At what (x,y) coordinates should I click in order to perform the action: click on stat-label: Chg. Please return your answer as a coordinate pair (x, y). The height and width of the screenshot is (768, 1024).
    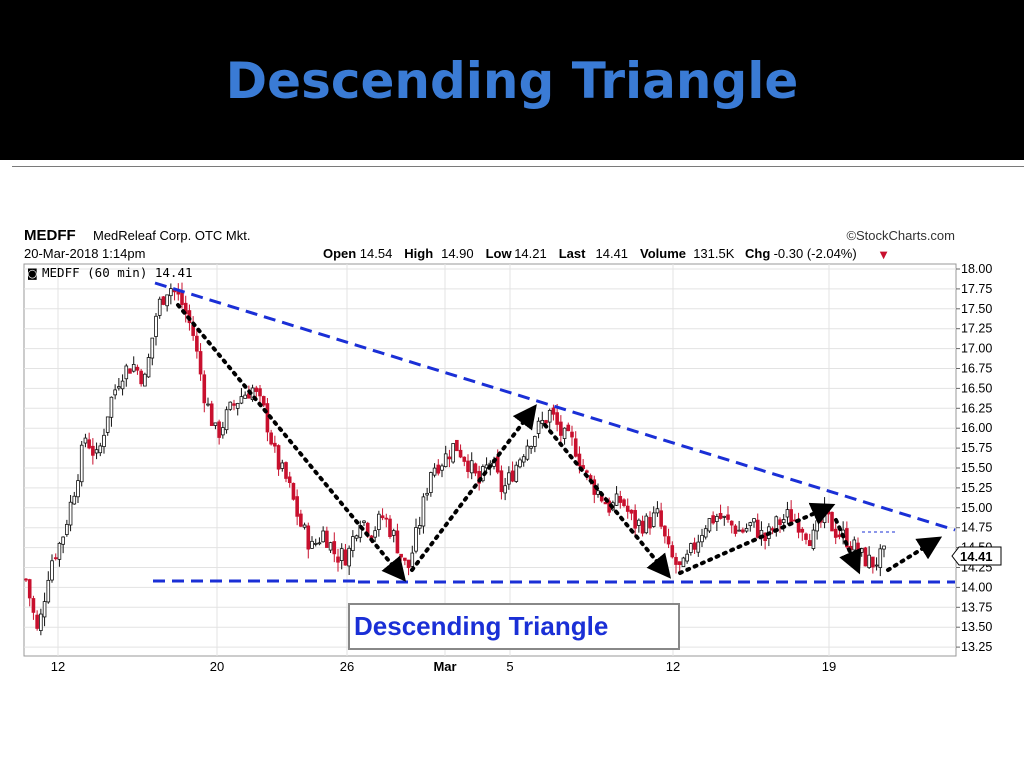
    Looking at the image, I should click on (757, 253).